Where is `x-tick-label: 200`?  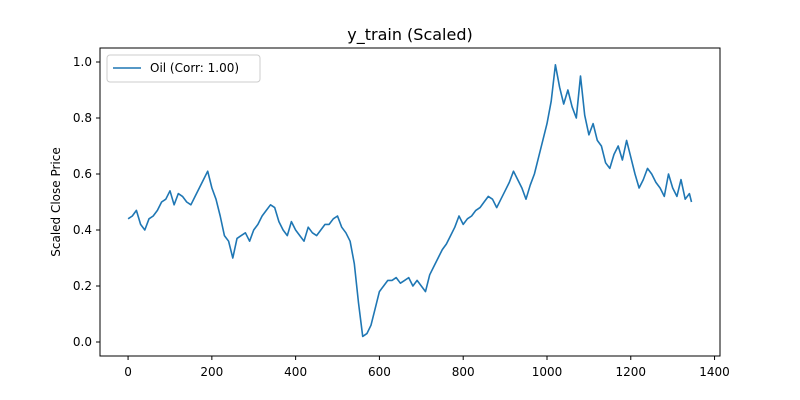 x-tick-label: 200 is located at coordinates (211, 372).